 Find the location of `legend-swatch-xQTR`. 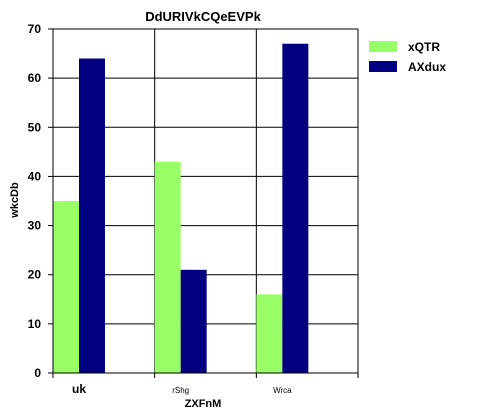

legend-swatch-xQTR is located at coordinates (383, 46).